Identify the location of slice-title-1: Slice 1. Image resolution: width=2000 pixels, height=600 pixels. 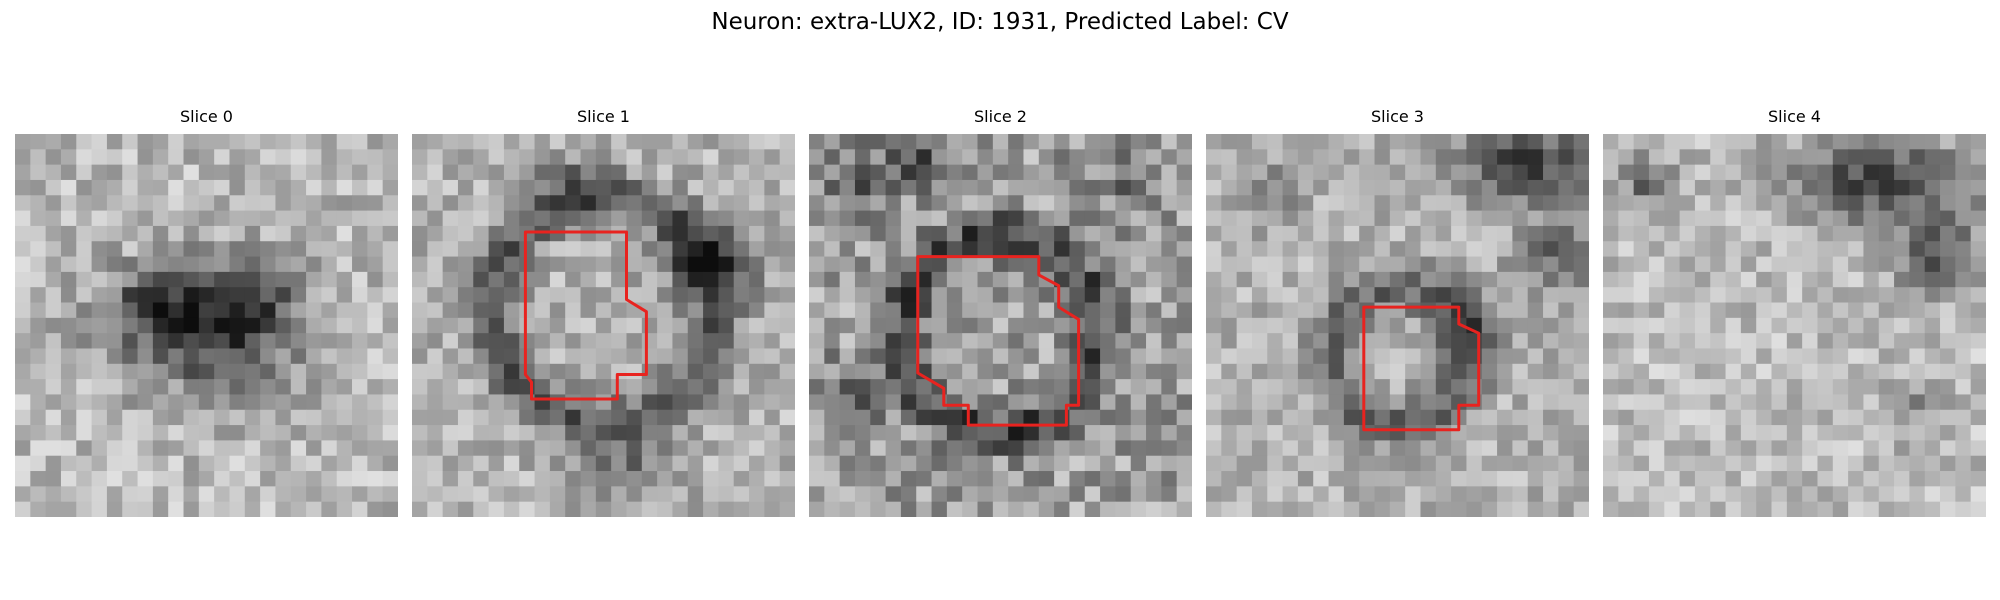
(603, 116).